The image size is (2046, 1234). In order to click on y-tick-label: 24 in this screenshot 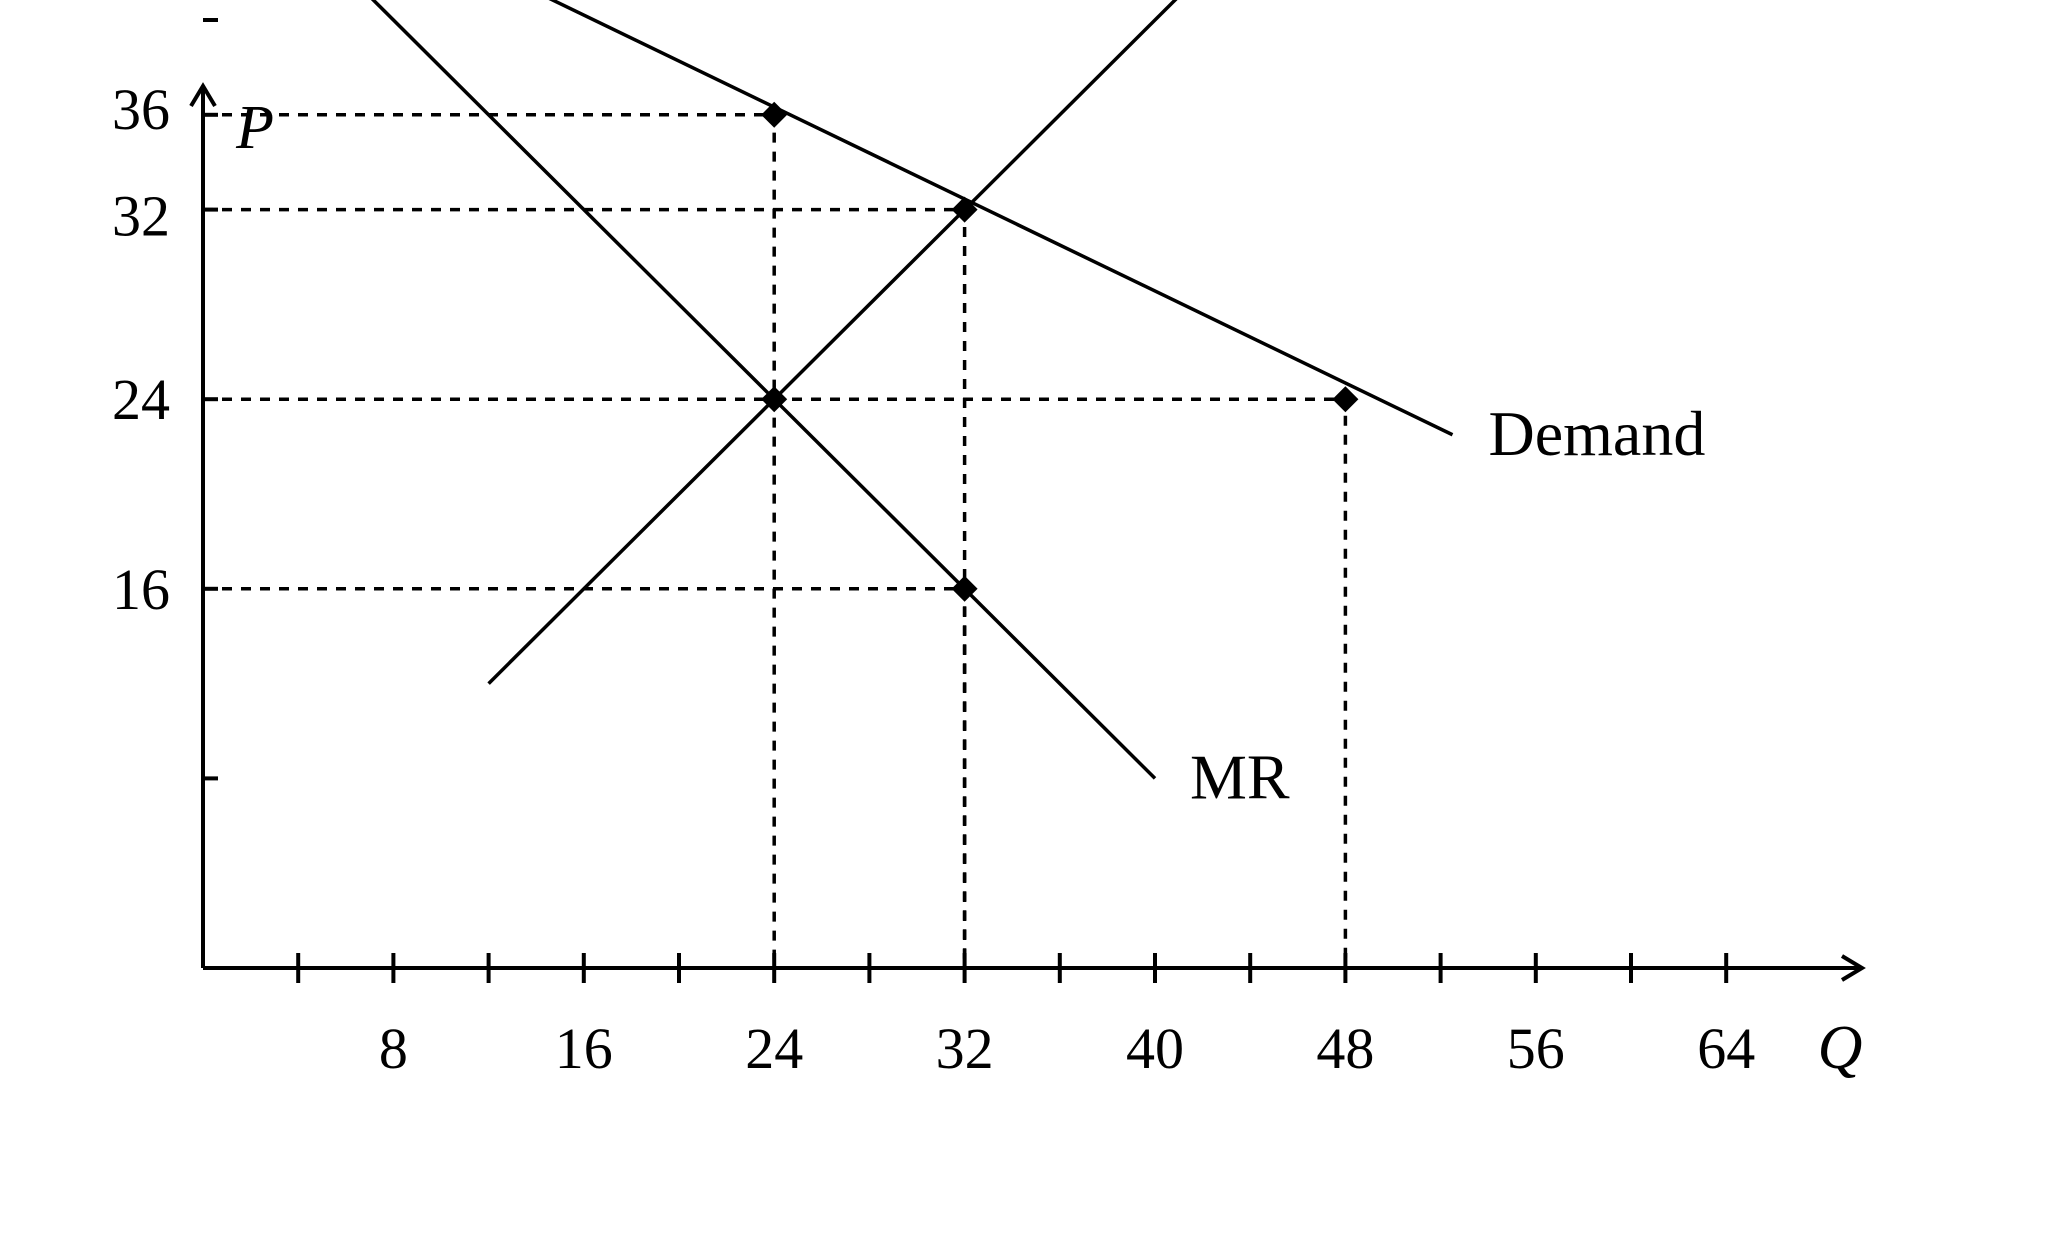, I will do `click(141, 399)`.